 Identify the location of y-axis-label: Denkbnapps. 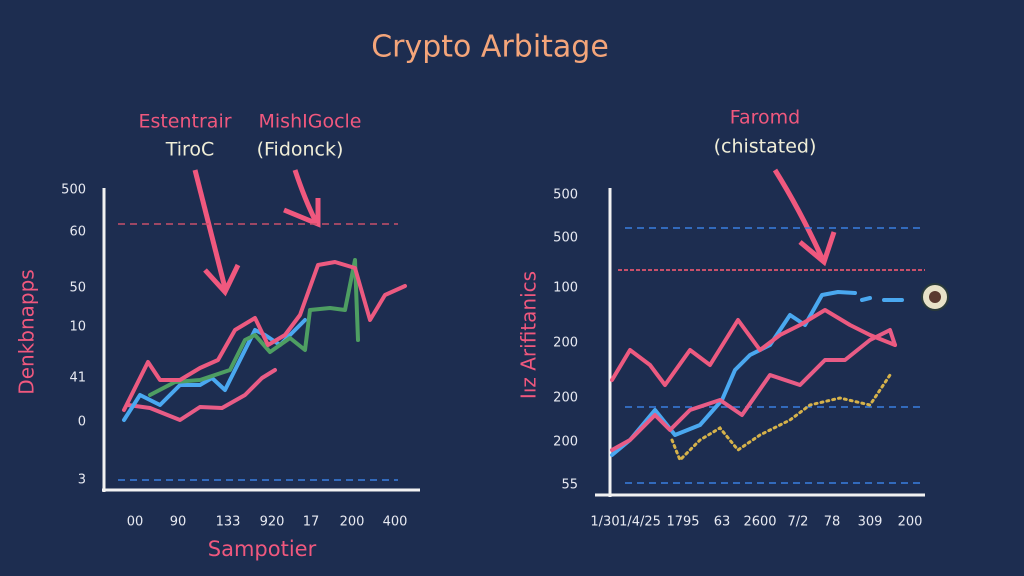
(27, 331).